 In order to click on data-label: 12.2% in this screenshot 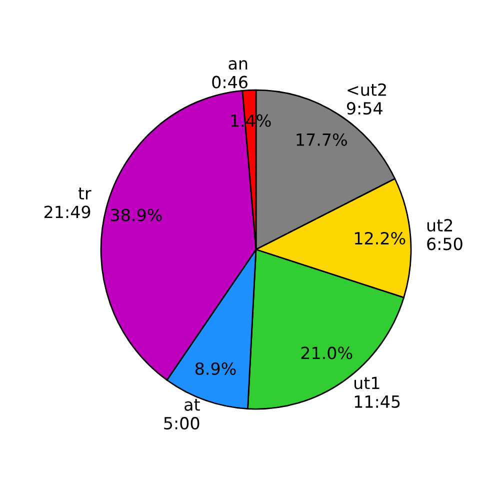, I will do `click(380, 238)`.